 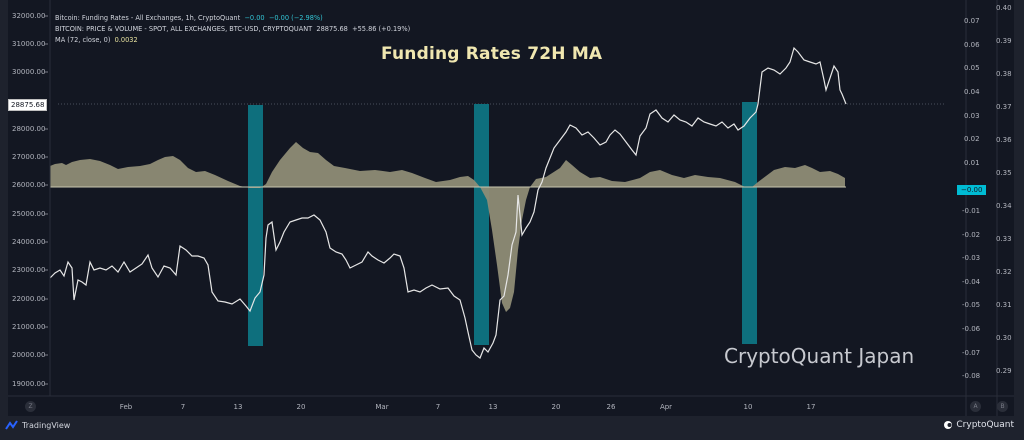 I want to click on right-a-tick: -0.08, so click(x=971, y=376).